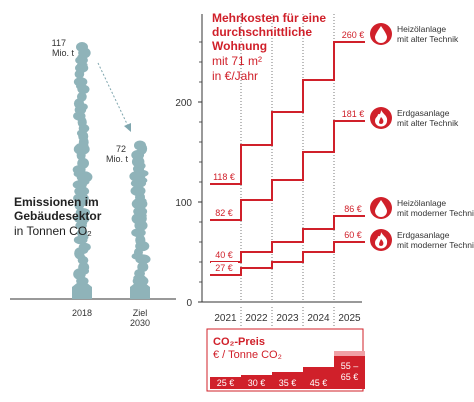  What do you see at coordinates (82, 170) in the screenshot?
I see `emissions-column-2018` at bounding box center [82, 170].